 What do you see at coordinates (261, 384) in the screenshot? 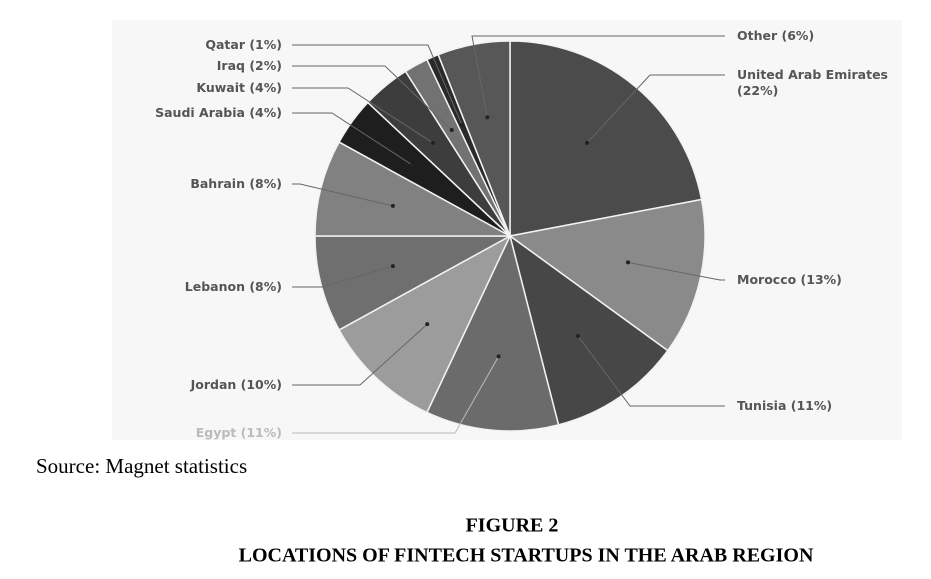
I see `value-label: (10%)` at bounding box center [261, 384].